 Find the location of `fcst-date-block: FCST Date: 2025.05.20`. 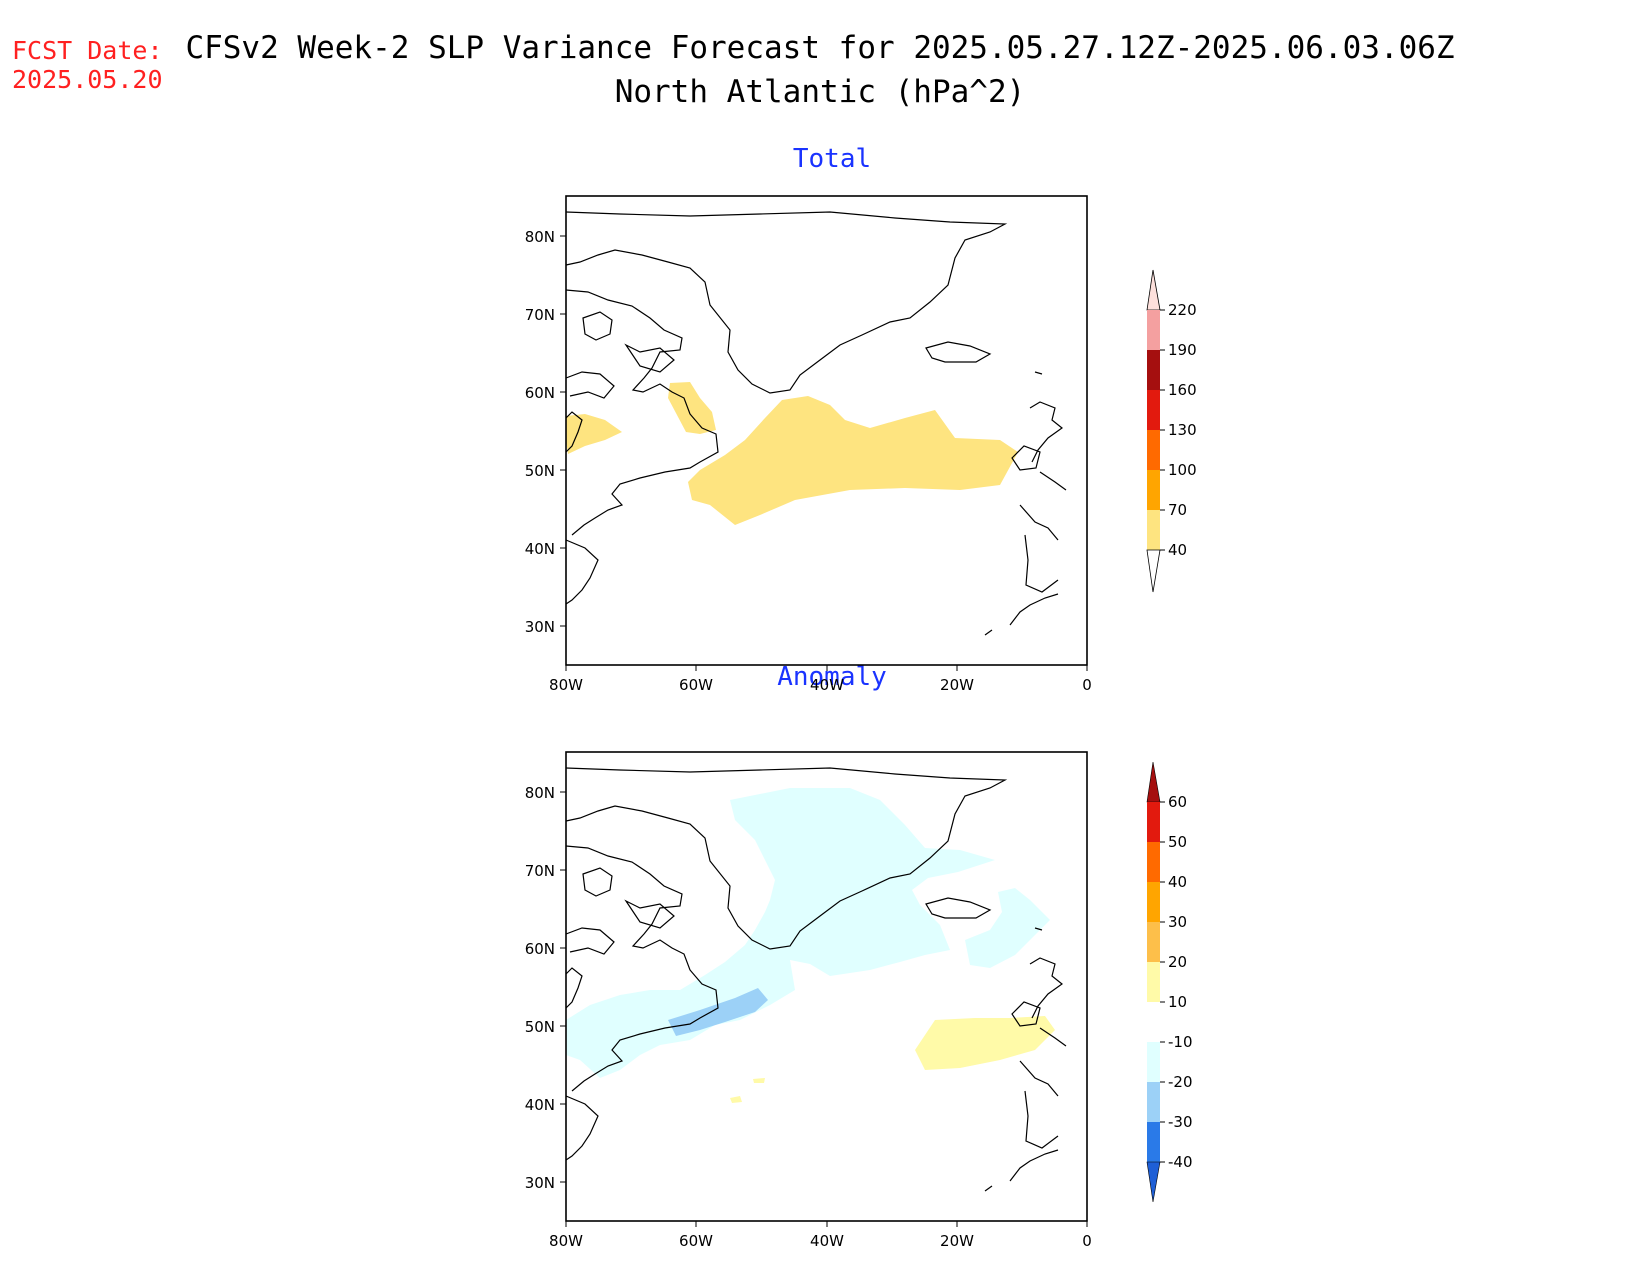

fcst-date-block: FCST Date: 2025.05.20 is located at coordinates (87, 65).